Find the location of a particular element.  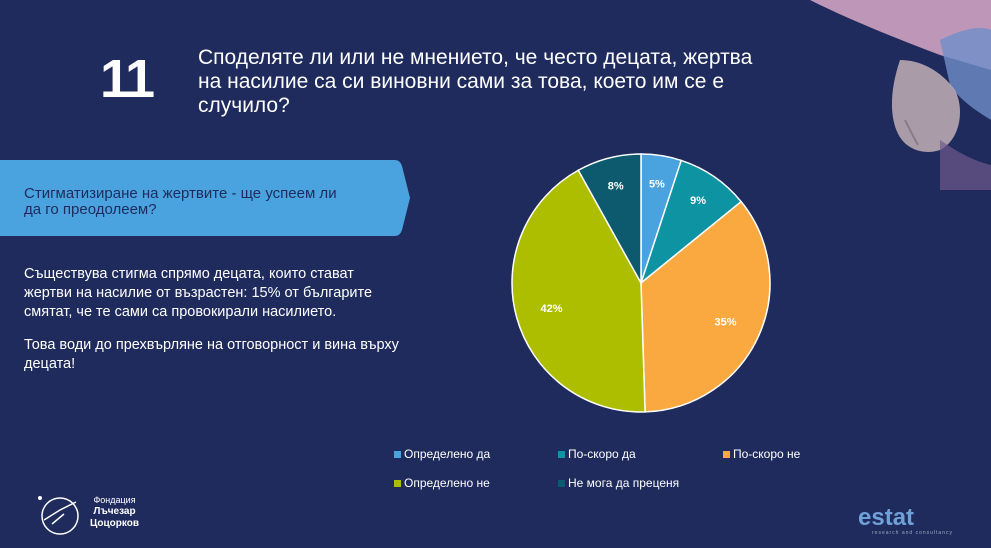

pie-data-label: 8% is located at coordinates (616, 187).